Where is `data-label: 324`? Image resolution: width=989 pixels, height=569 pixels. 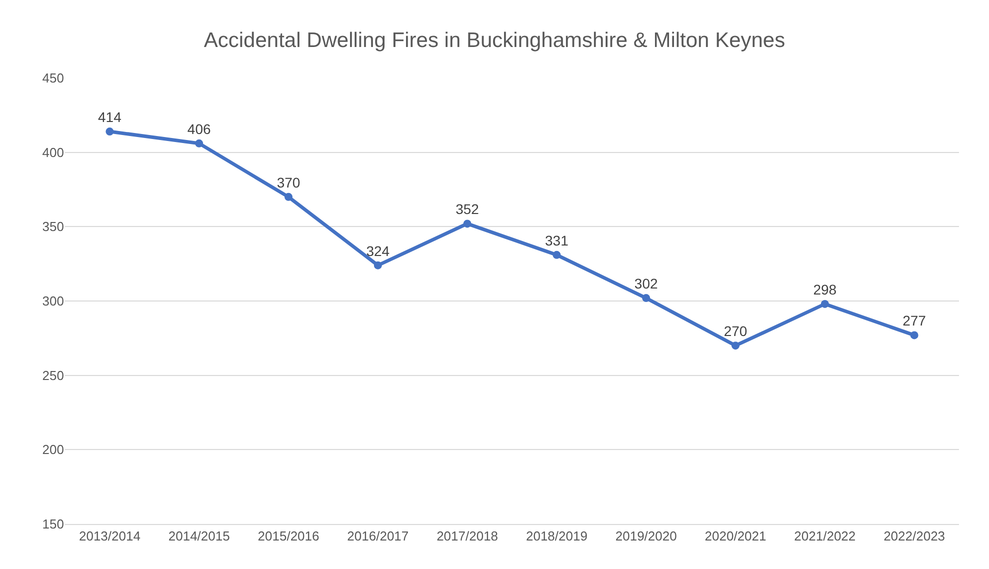 data-label: 324 is located at coordinates (378, 250).